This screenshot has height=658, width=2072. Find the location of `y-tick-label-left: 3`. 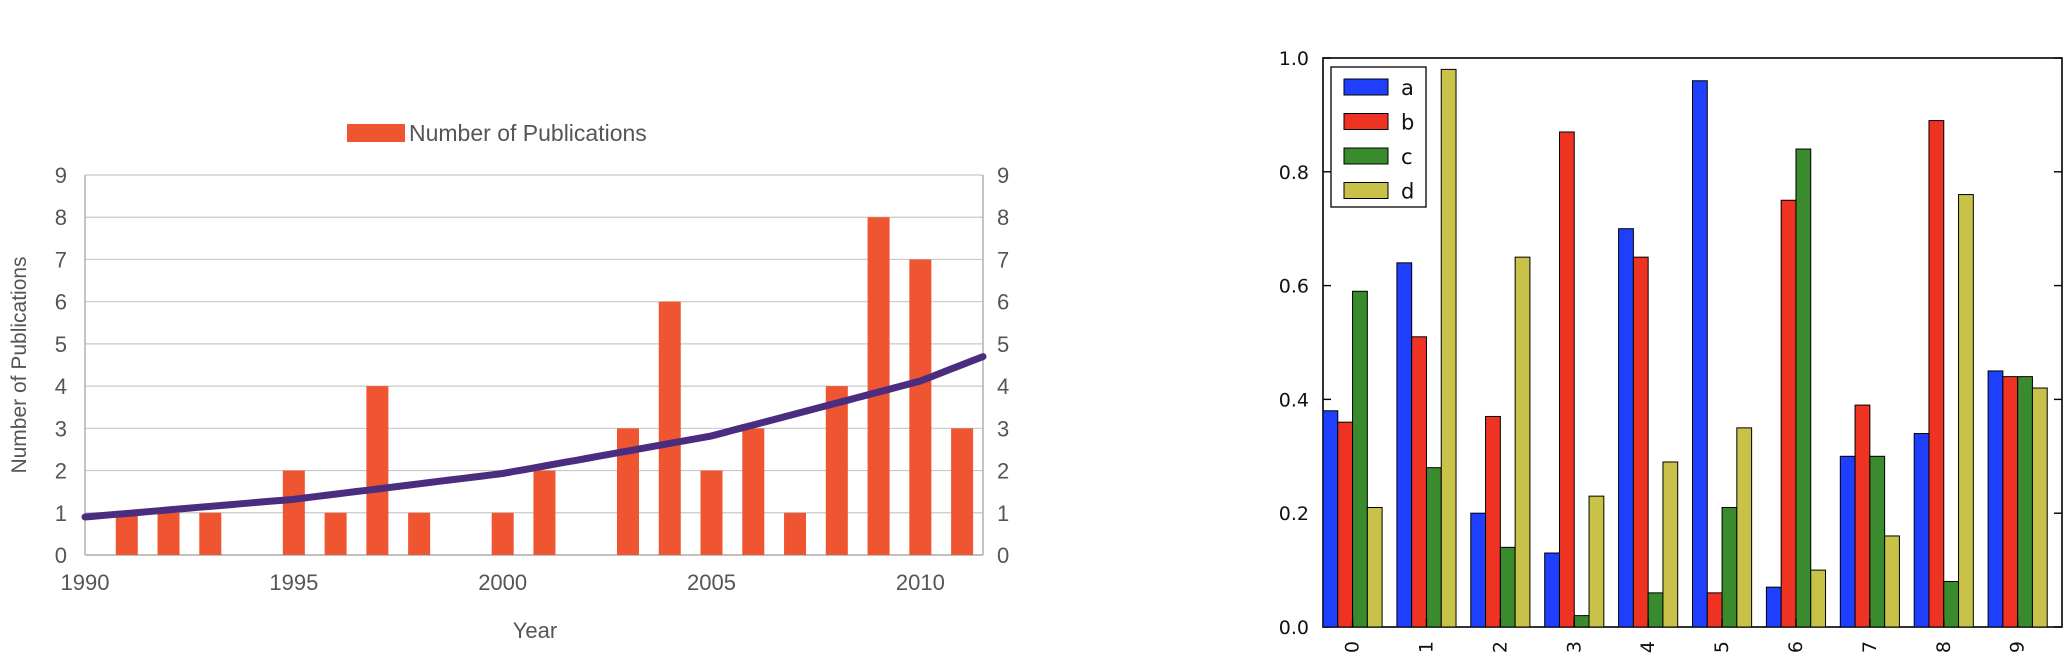

y-tick-label-left: 3 is located at coordinates (61, 428).